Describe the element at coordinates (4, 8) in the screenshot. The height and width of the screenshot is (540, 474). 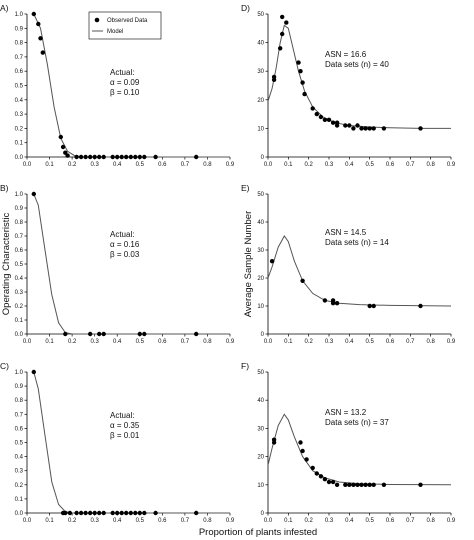
I see `panel-label: A)` at that location.